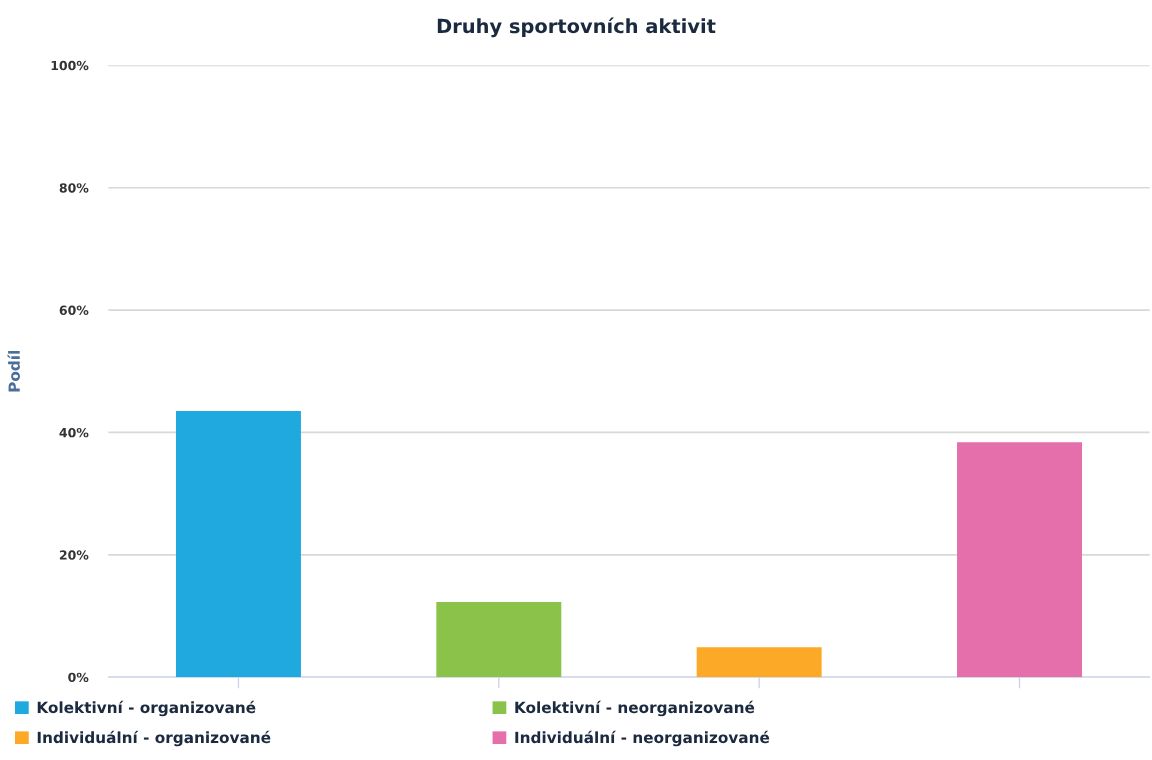 The height and width of the screenshot is (760, 1152). Describe the element at coordinates (74, 555) in the screenshot. I see `y-tick-label: 20%` at that location.